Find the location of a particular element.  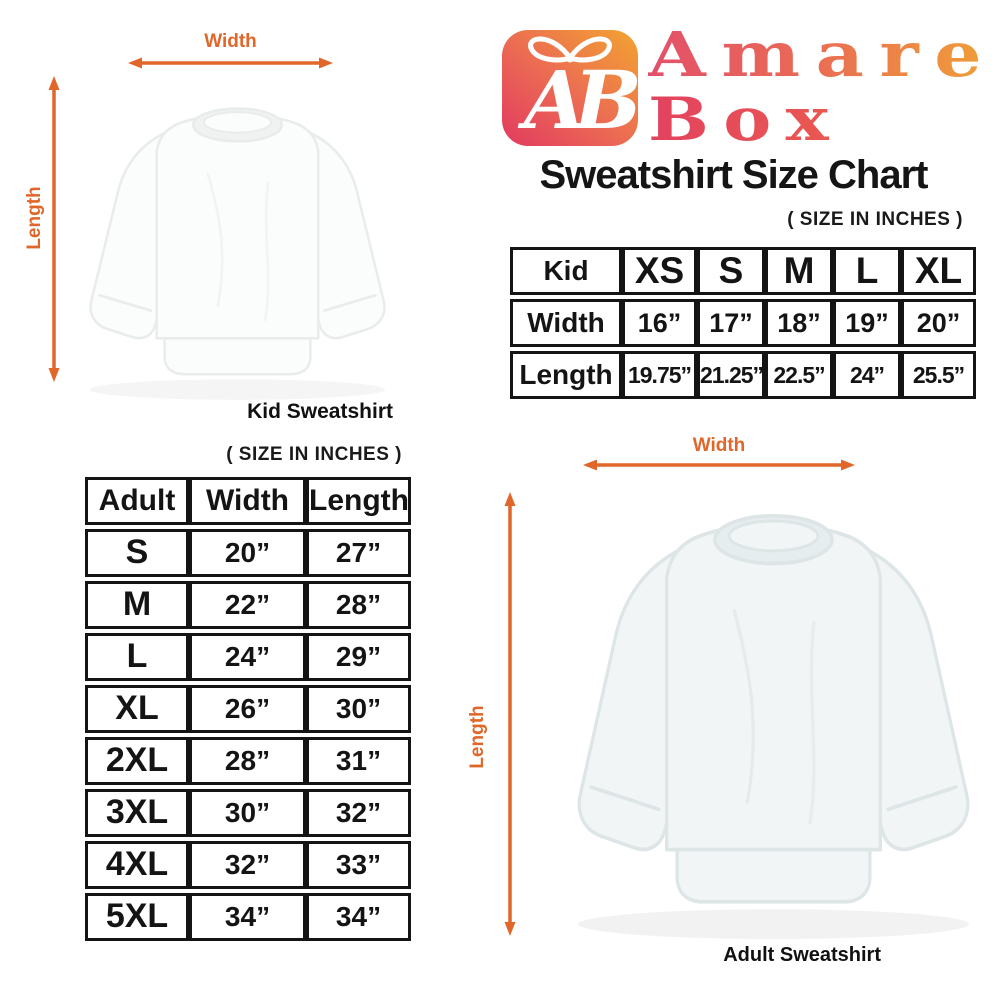

kid-size-table-cell-r2c1: 19.75” is located at coordinates (659, 375).